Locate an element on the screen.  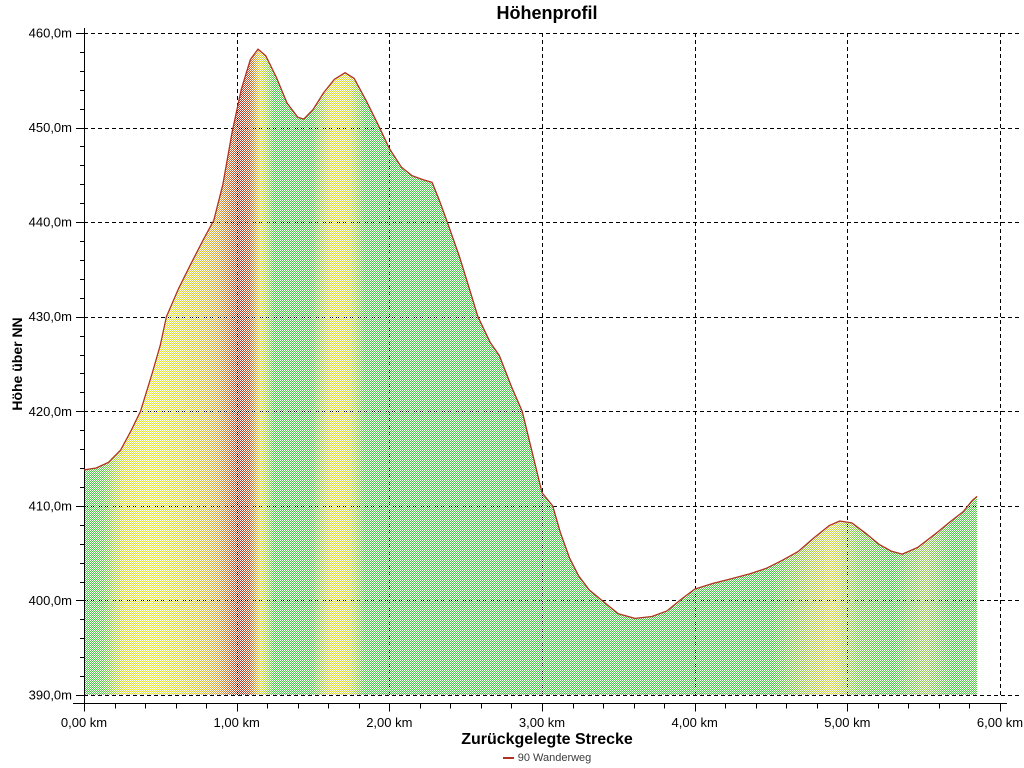
x-tick-label: 6,00 km is located at coordinates (1000, 722).